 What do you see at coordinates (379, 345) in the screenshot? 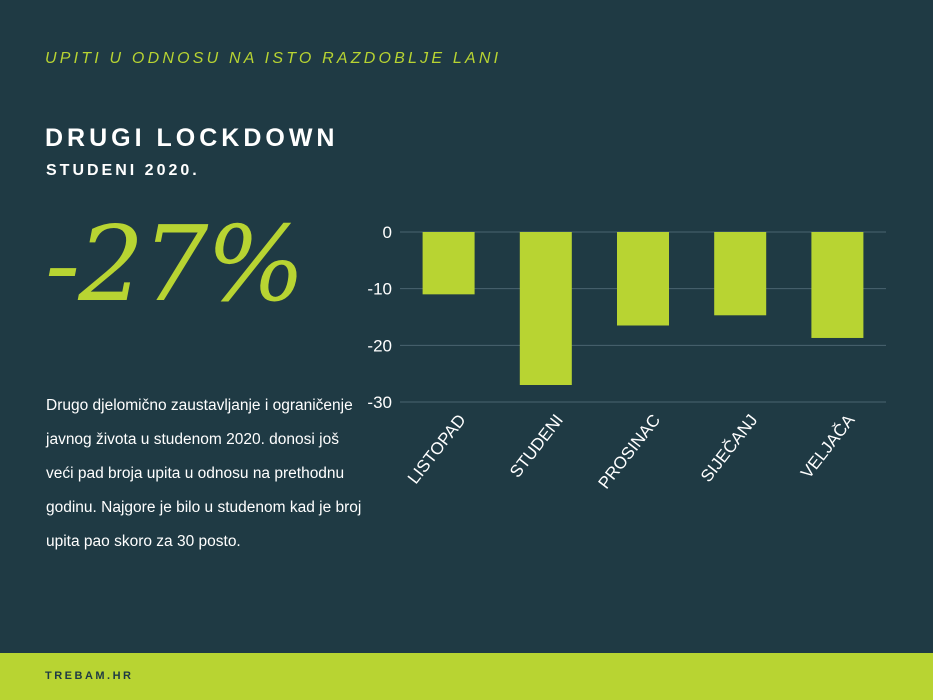
I see `y-tick-label: -20` at bounding box center [379, 345].